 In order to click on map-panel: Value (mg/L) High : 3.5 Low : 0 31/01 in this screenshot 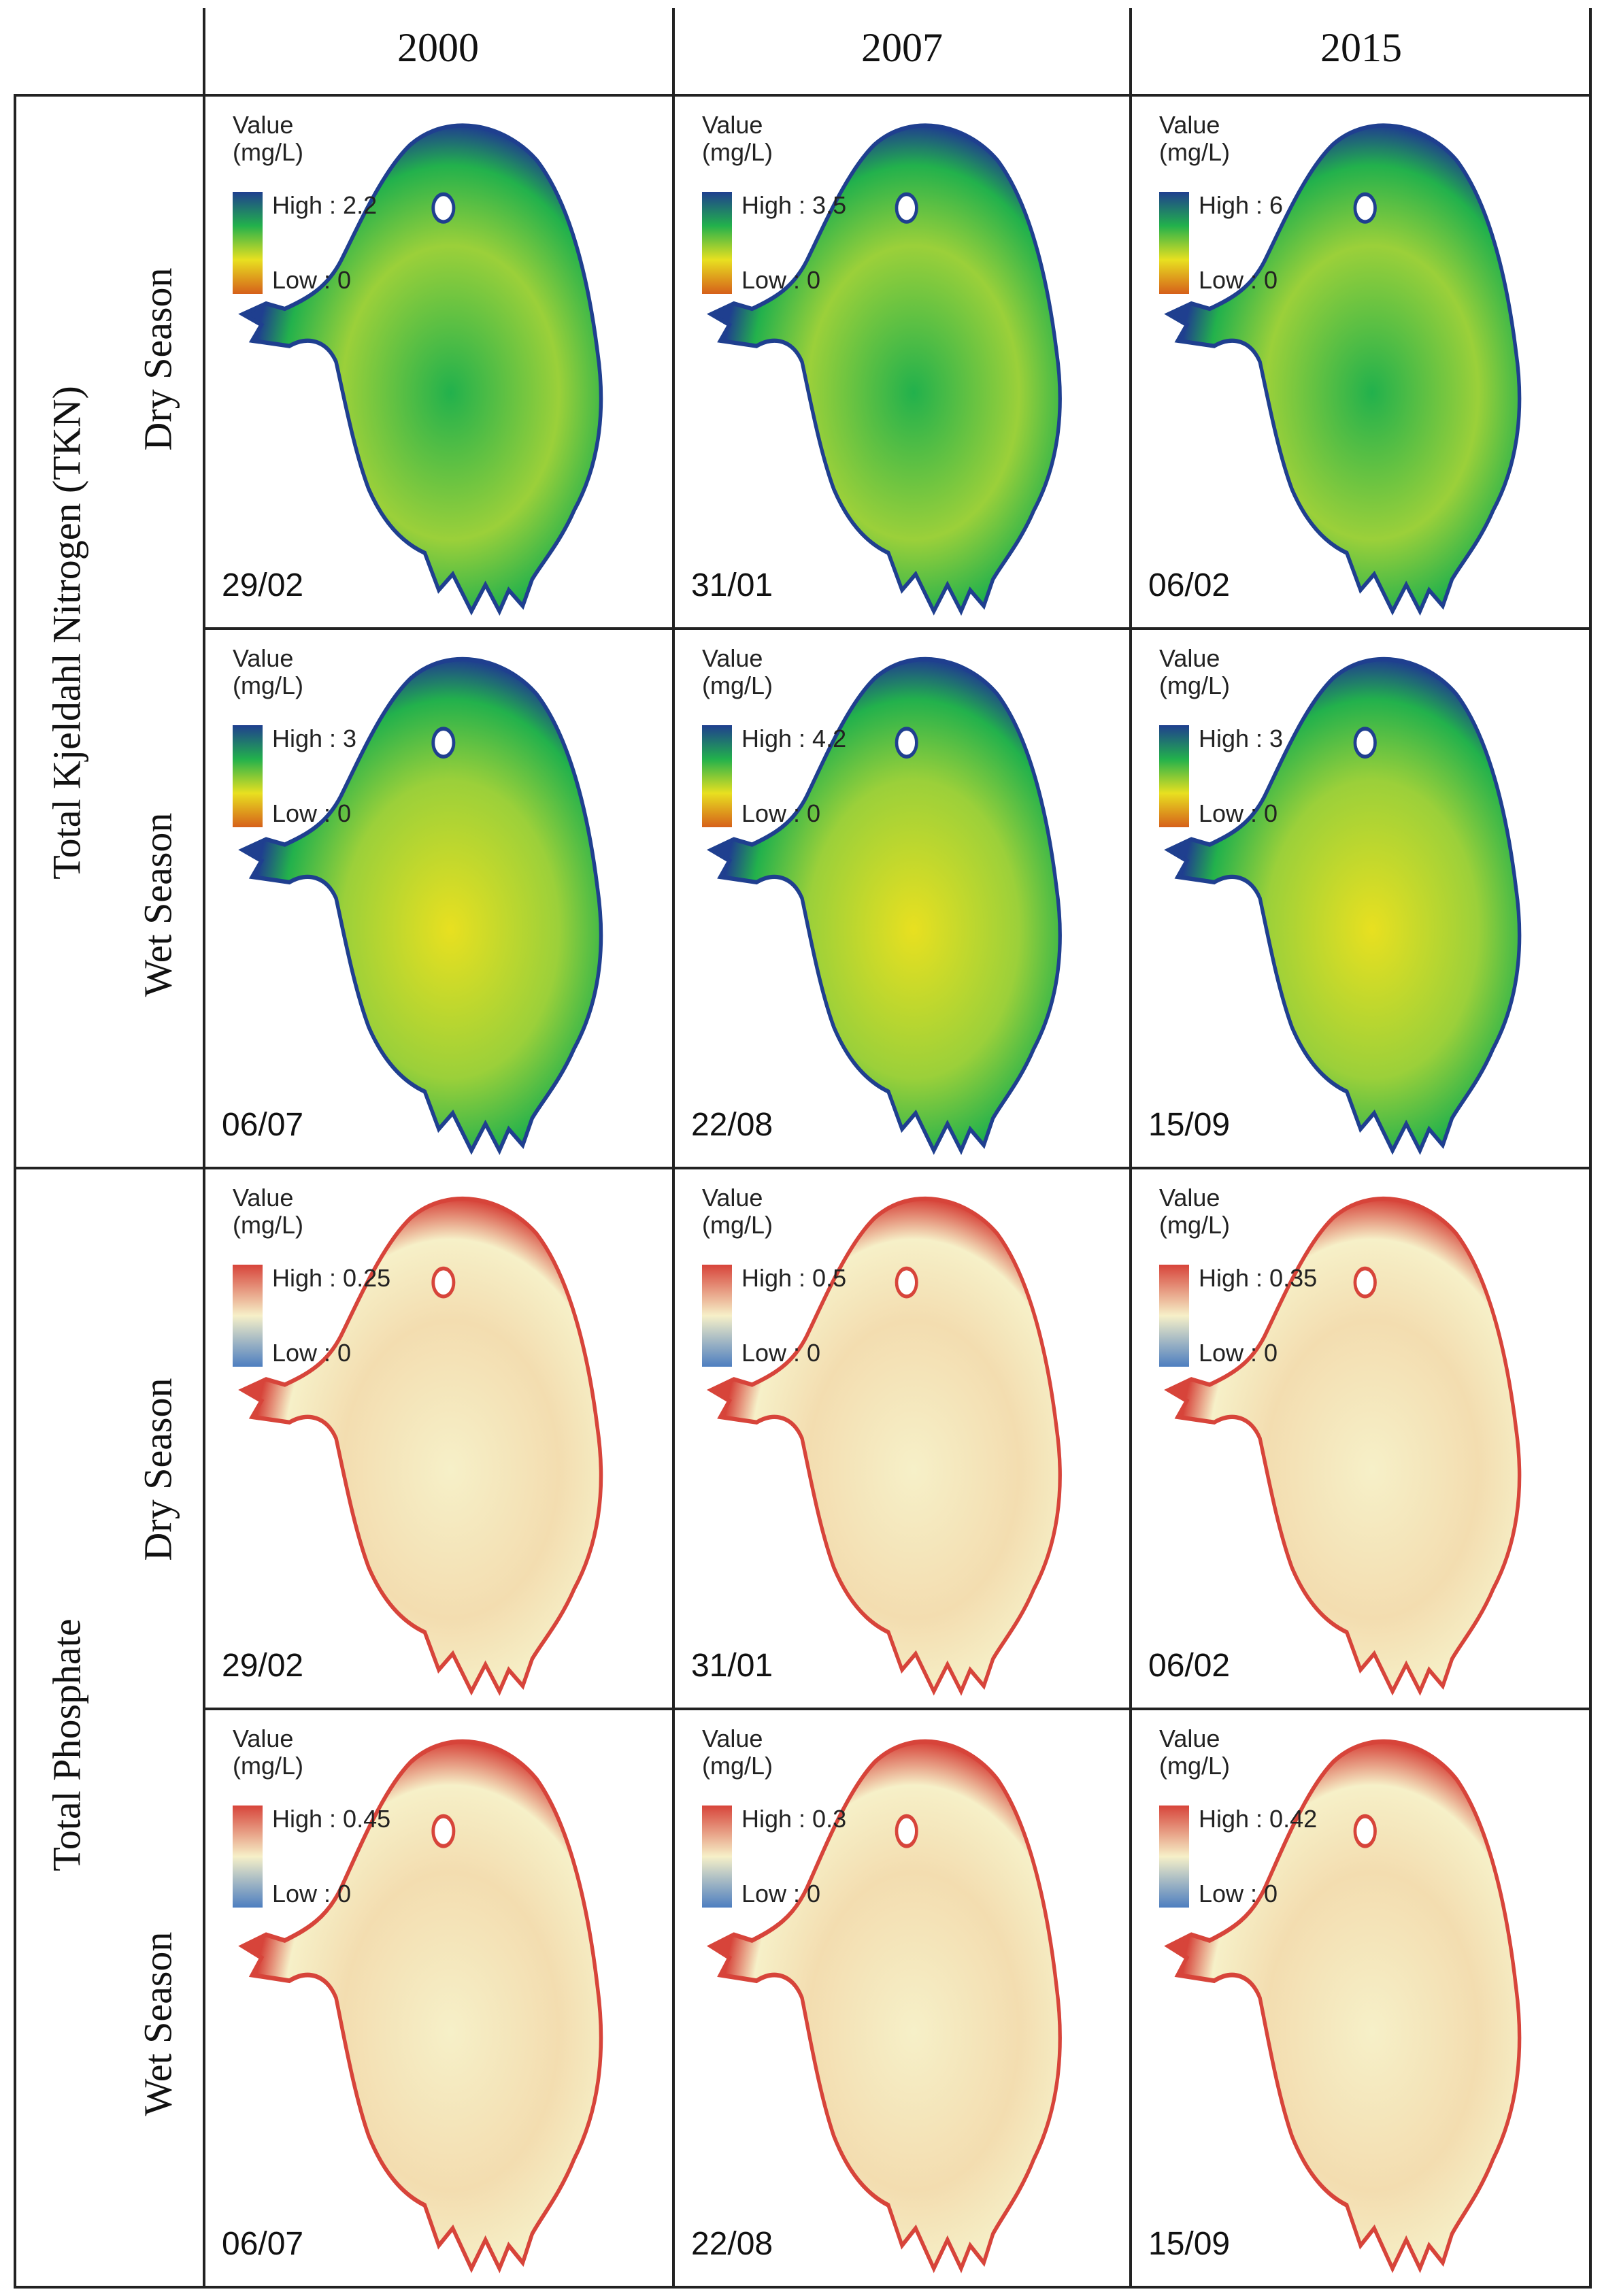, I will do `click(902, 362)`.